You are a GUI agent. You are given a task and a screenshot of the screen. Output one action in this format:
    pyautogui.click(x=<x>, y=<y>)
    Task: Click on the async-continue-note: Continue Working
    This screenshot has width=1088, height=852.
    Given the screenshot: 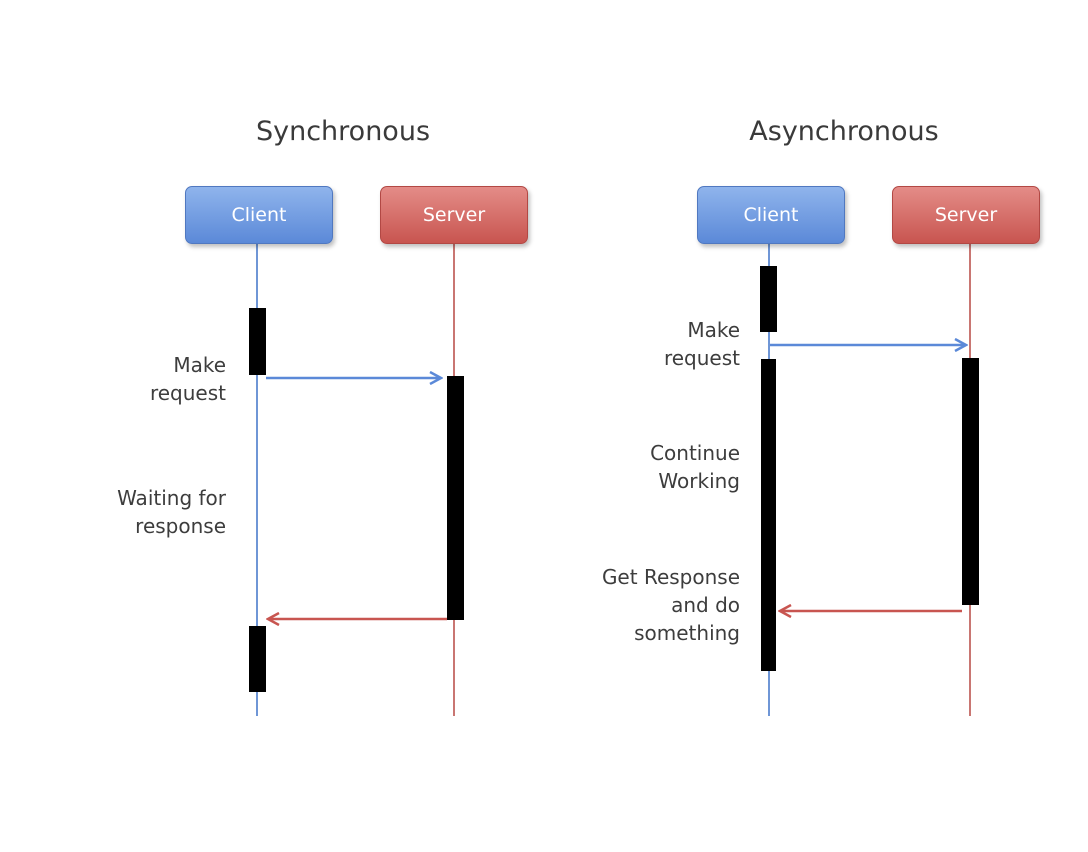 What is the action you would take?
    pyautogui.click(x=695, y=467)
    